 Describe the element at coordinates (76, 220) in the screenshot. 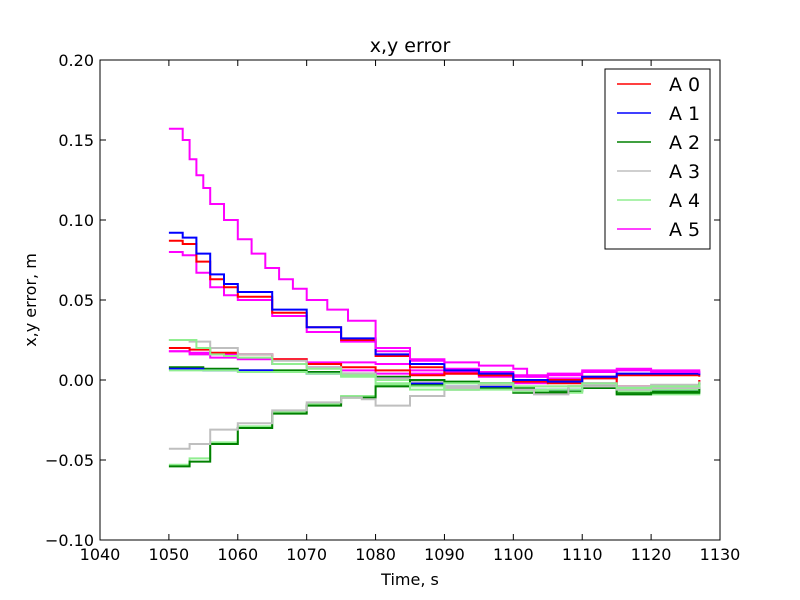

I see `y-tick-label: 0.10` at that location.